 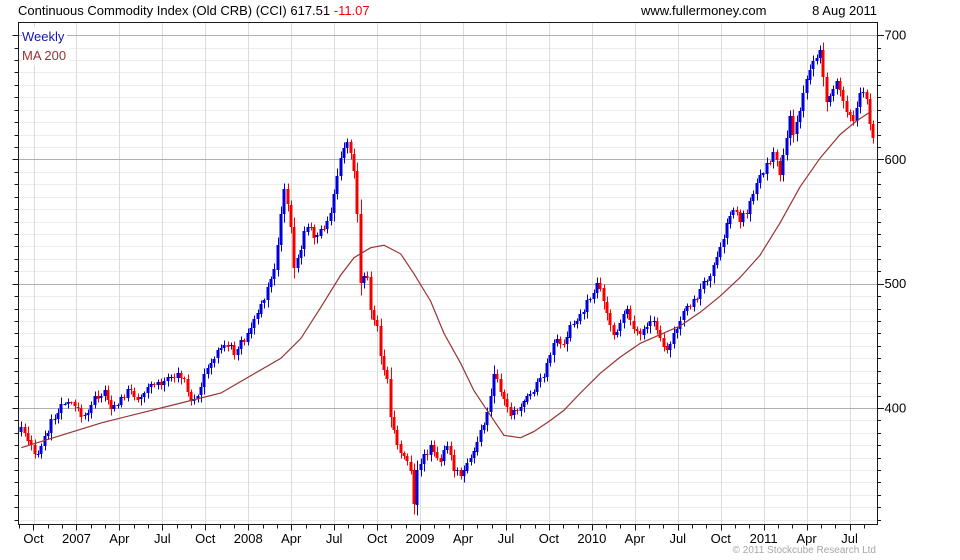 What do you see at coordinates (351, 10) in the screenshot?
I see `price-change-negative: -11.07` at bounding box center [351, 10].